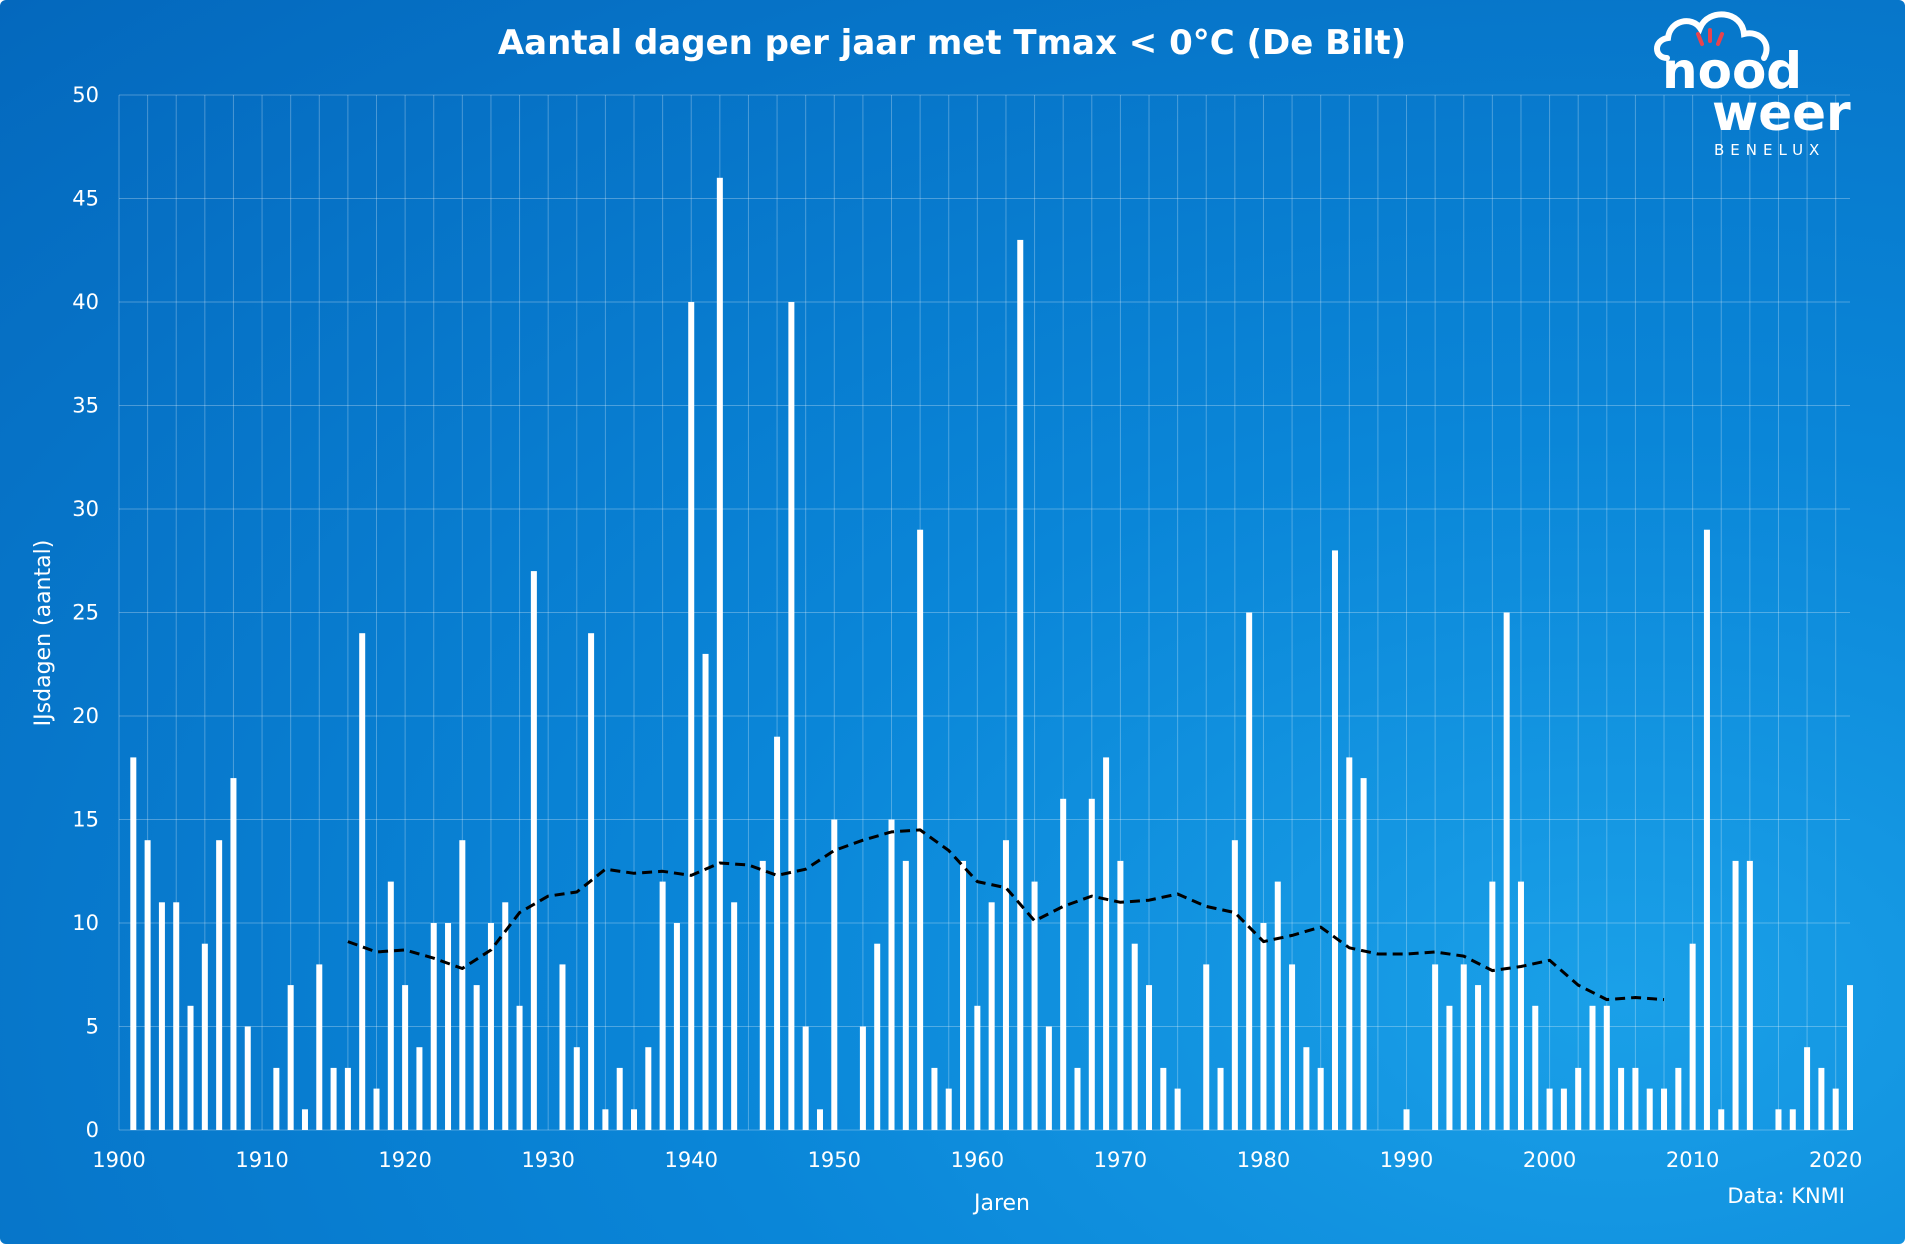 The image size is (1905, 1244). What do you see at coordinates (648, 1088) in the screenshot?
I see `bar-1937` at bounding box center [648, 1088].